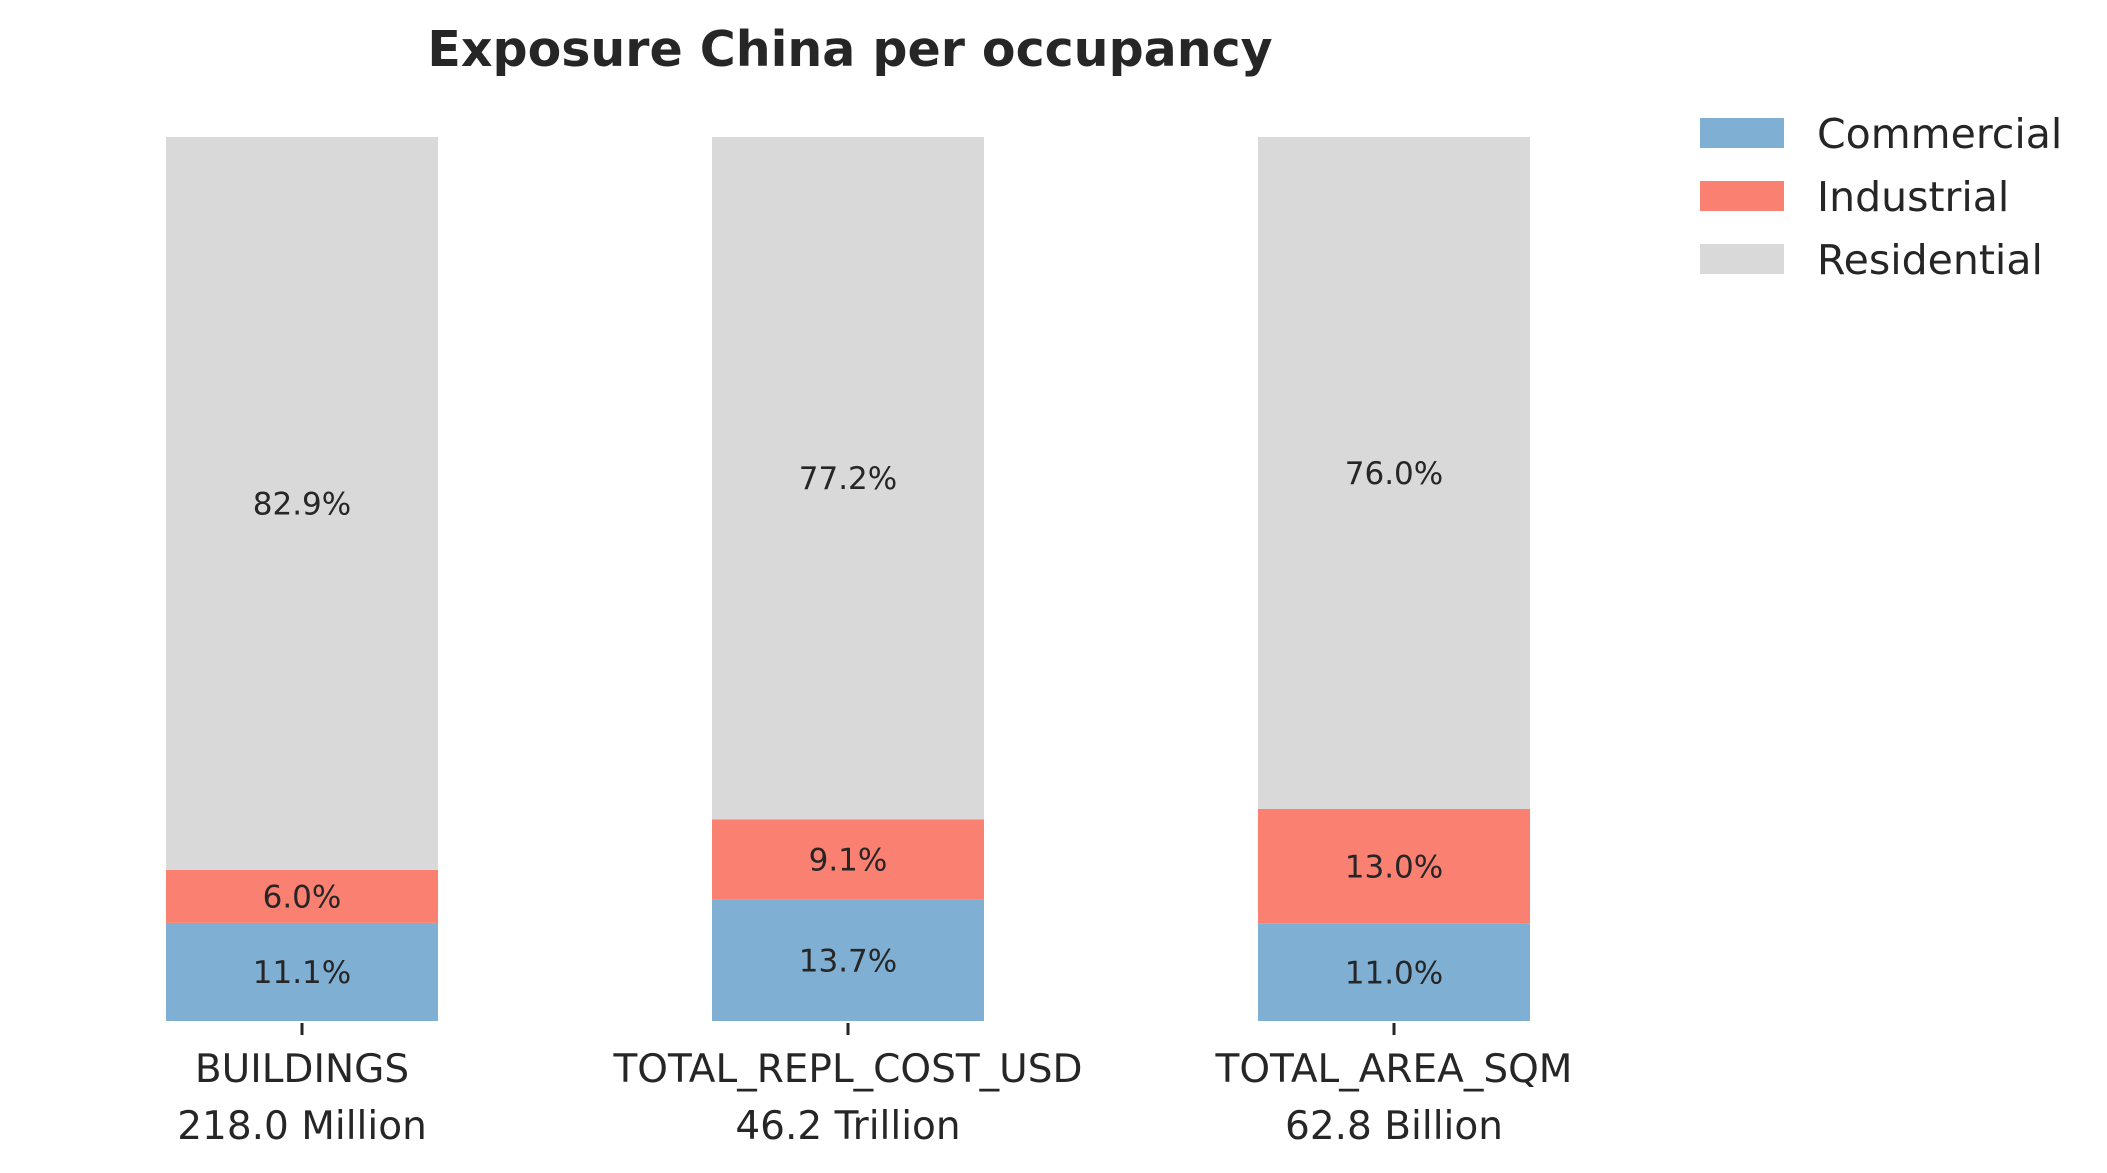  I want to click on x-tick-label: TOTAL_REPL_COST_USD, so click(847, 1069).